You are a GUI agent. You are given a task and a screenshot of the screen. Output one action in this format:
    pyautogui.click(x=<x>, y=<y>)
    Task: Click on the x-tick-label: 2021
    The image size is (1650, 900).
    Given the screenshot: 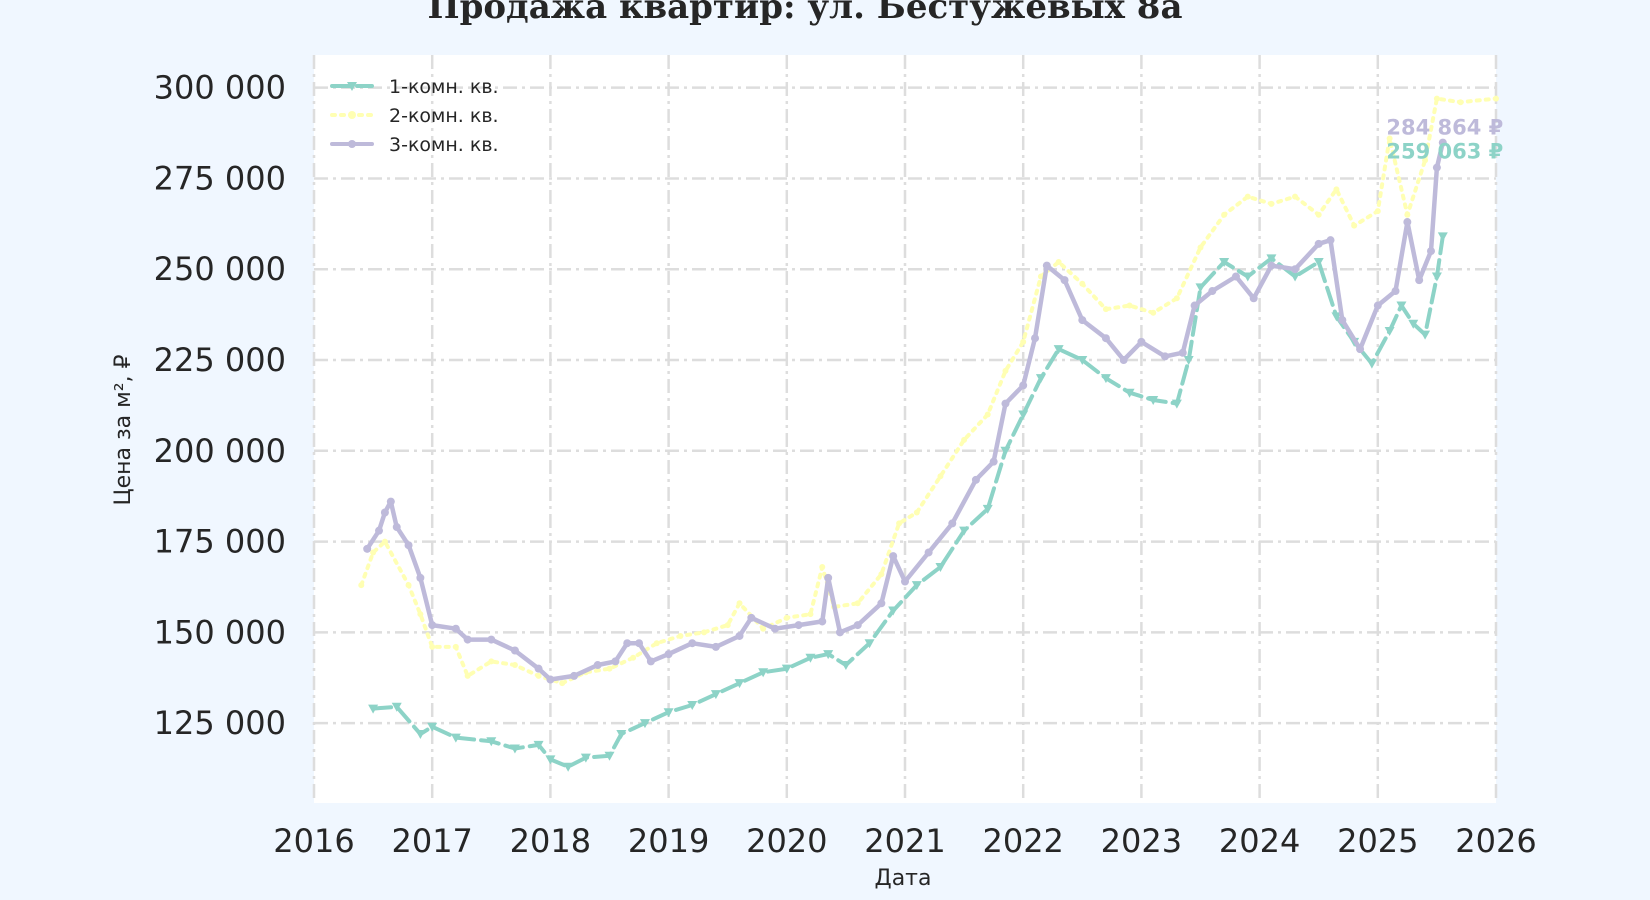 What is the action you would take?
    pyautogui.click(x=904, y=841)
    